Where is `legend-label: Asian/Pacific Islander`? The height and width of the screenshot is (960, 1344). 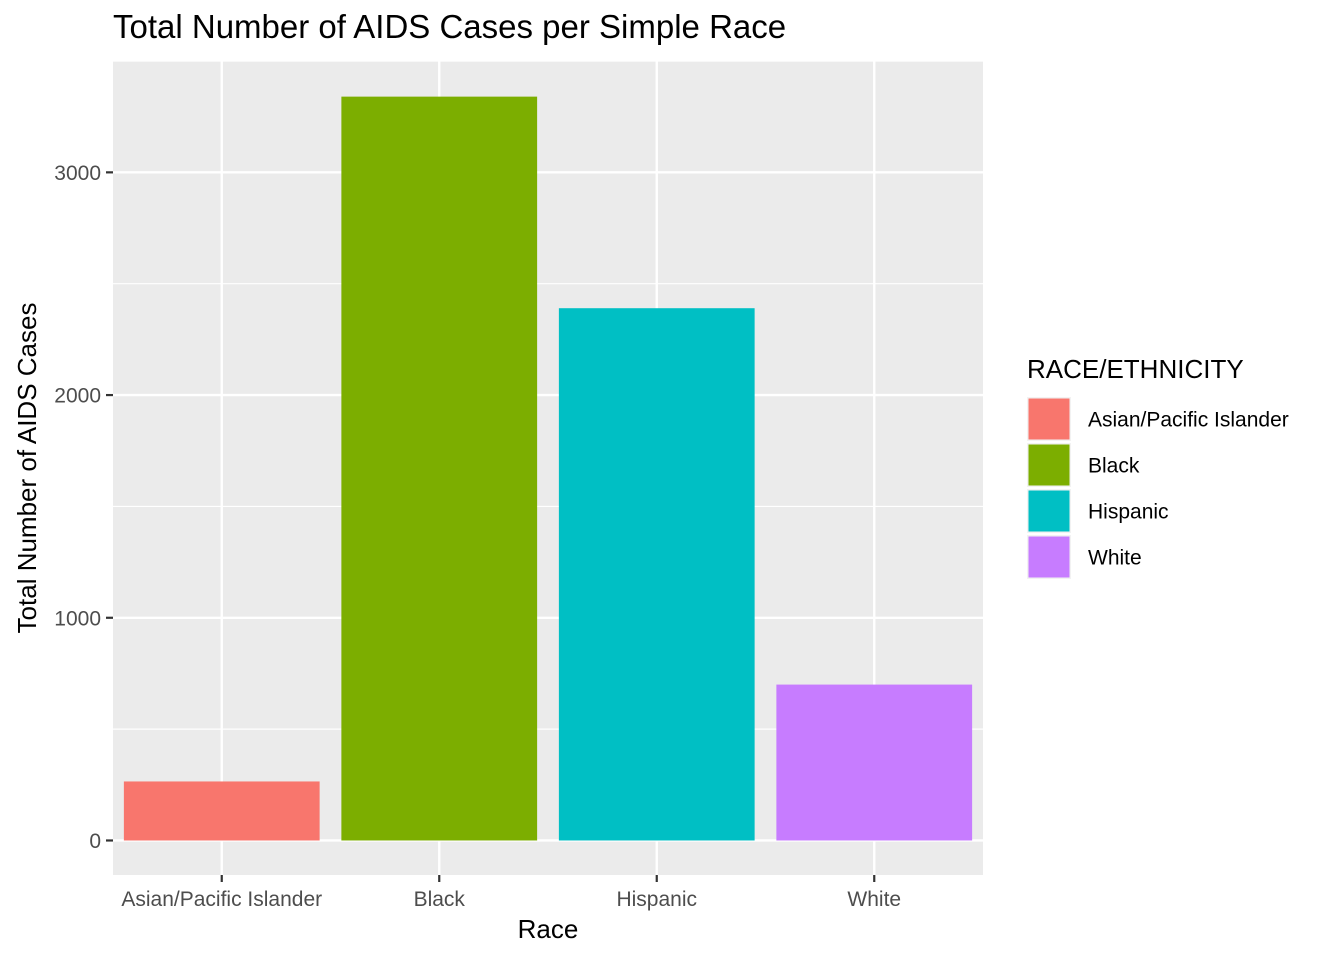
legend-label: Asian/Pacific Islander is located at coordinates (1188, 420).